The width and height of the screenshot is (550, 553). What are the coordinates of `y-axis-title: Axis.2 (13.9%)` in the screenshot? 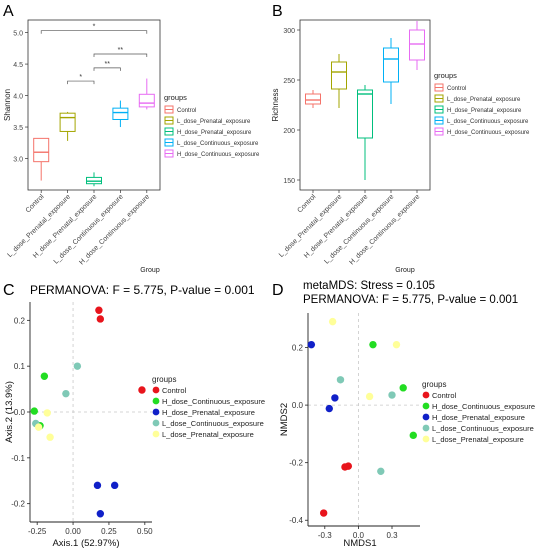 It's located at (9, 412).